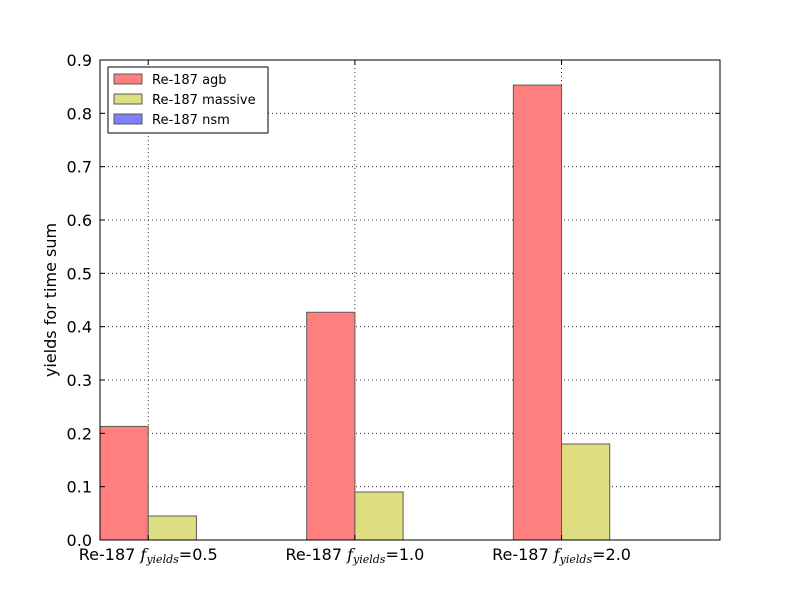  Describe the element at coordinates (50, 300) in the screenshot. I see `y-axis-label: yields for time sum` at that location.